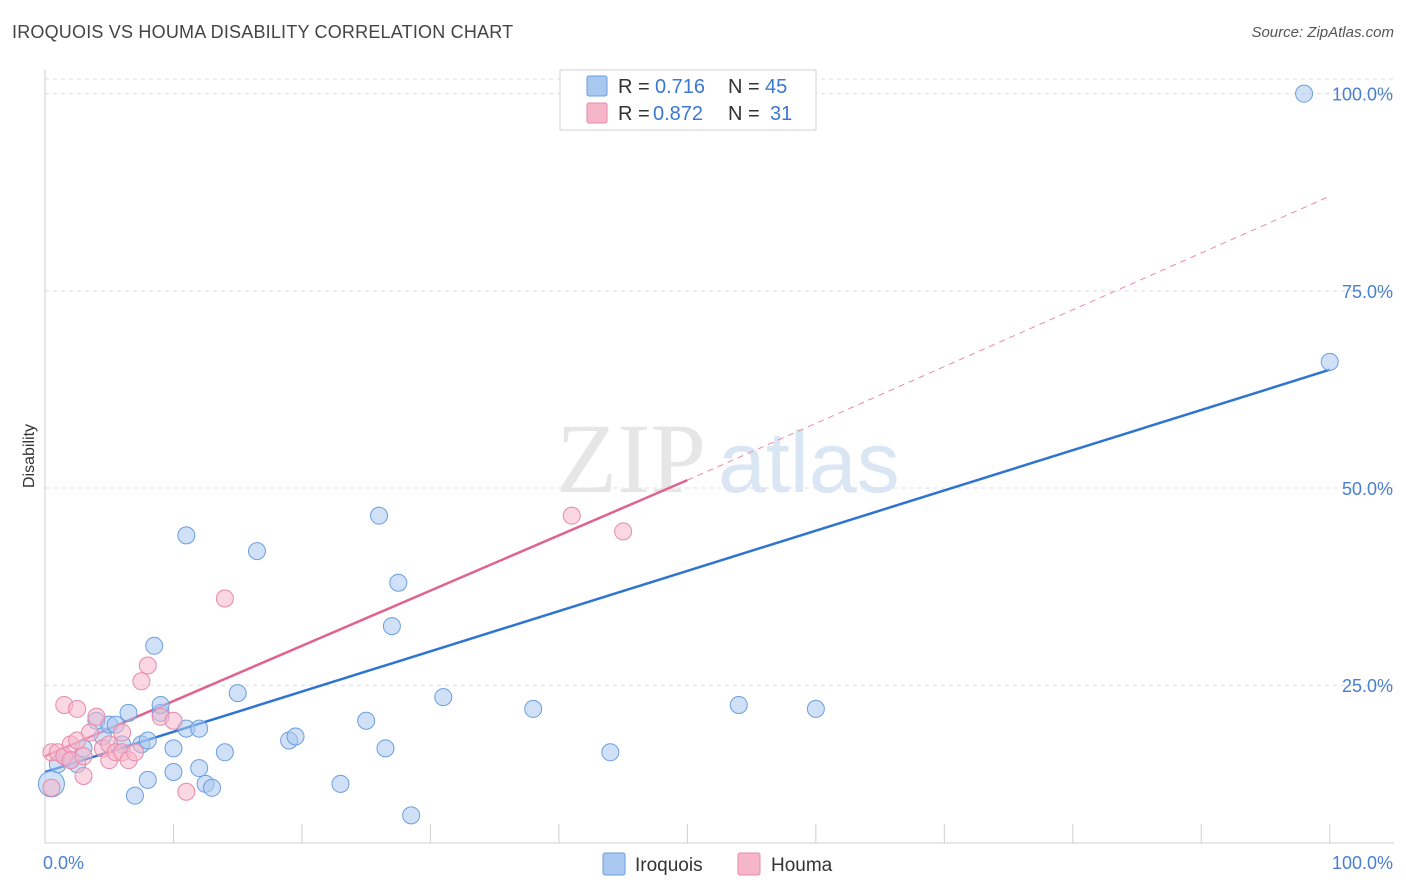  Describe the element at coordinates (744, 87) in the screenshot. I see `legend-n-label-iroquois: N =` at that location.